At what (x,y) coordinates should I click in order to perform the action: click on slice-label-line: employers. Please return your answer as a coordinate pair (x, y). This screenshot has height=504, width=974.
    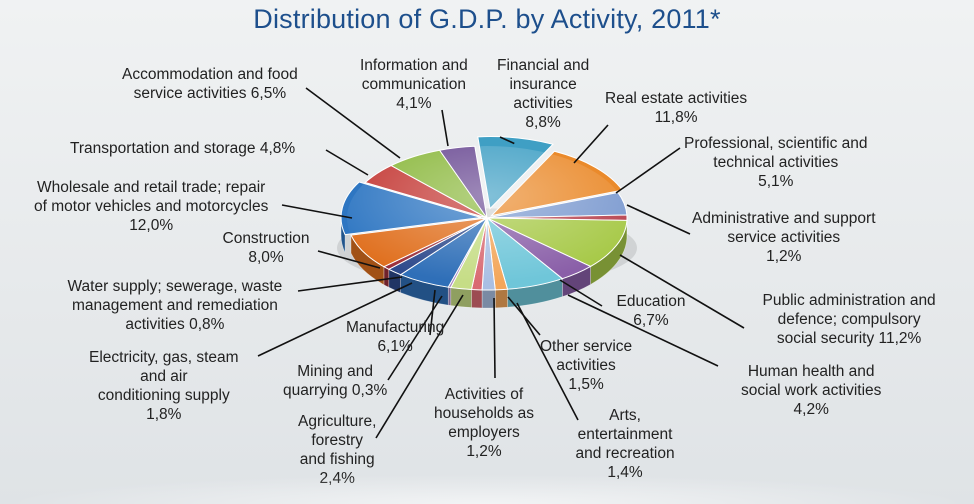
    Looking at the image, I should click on (484, 432).